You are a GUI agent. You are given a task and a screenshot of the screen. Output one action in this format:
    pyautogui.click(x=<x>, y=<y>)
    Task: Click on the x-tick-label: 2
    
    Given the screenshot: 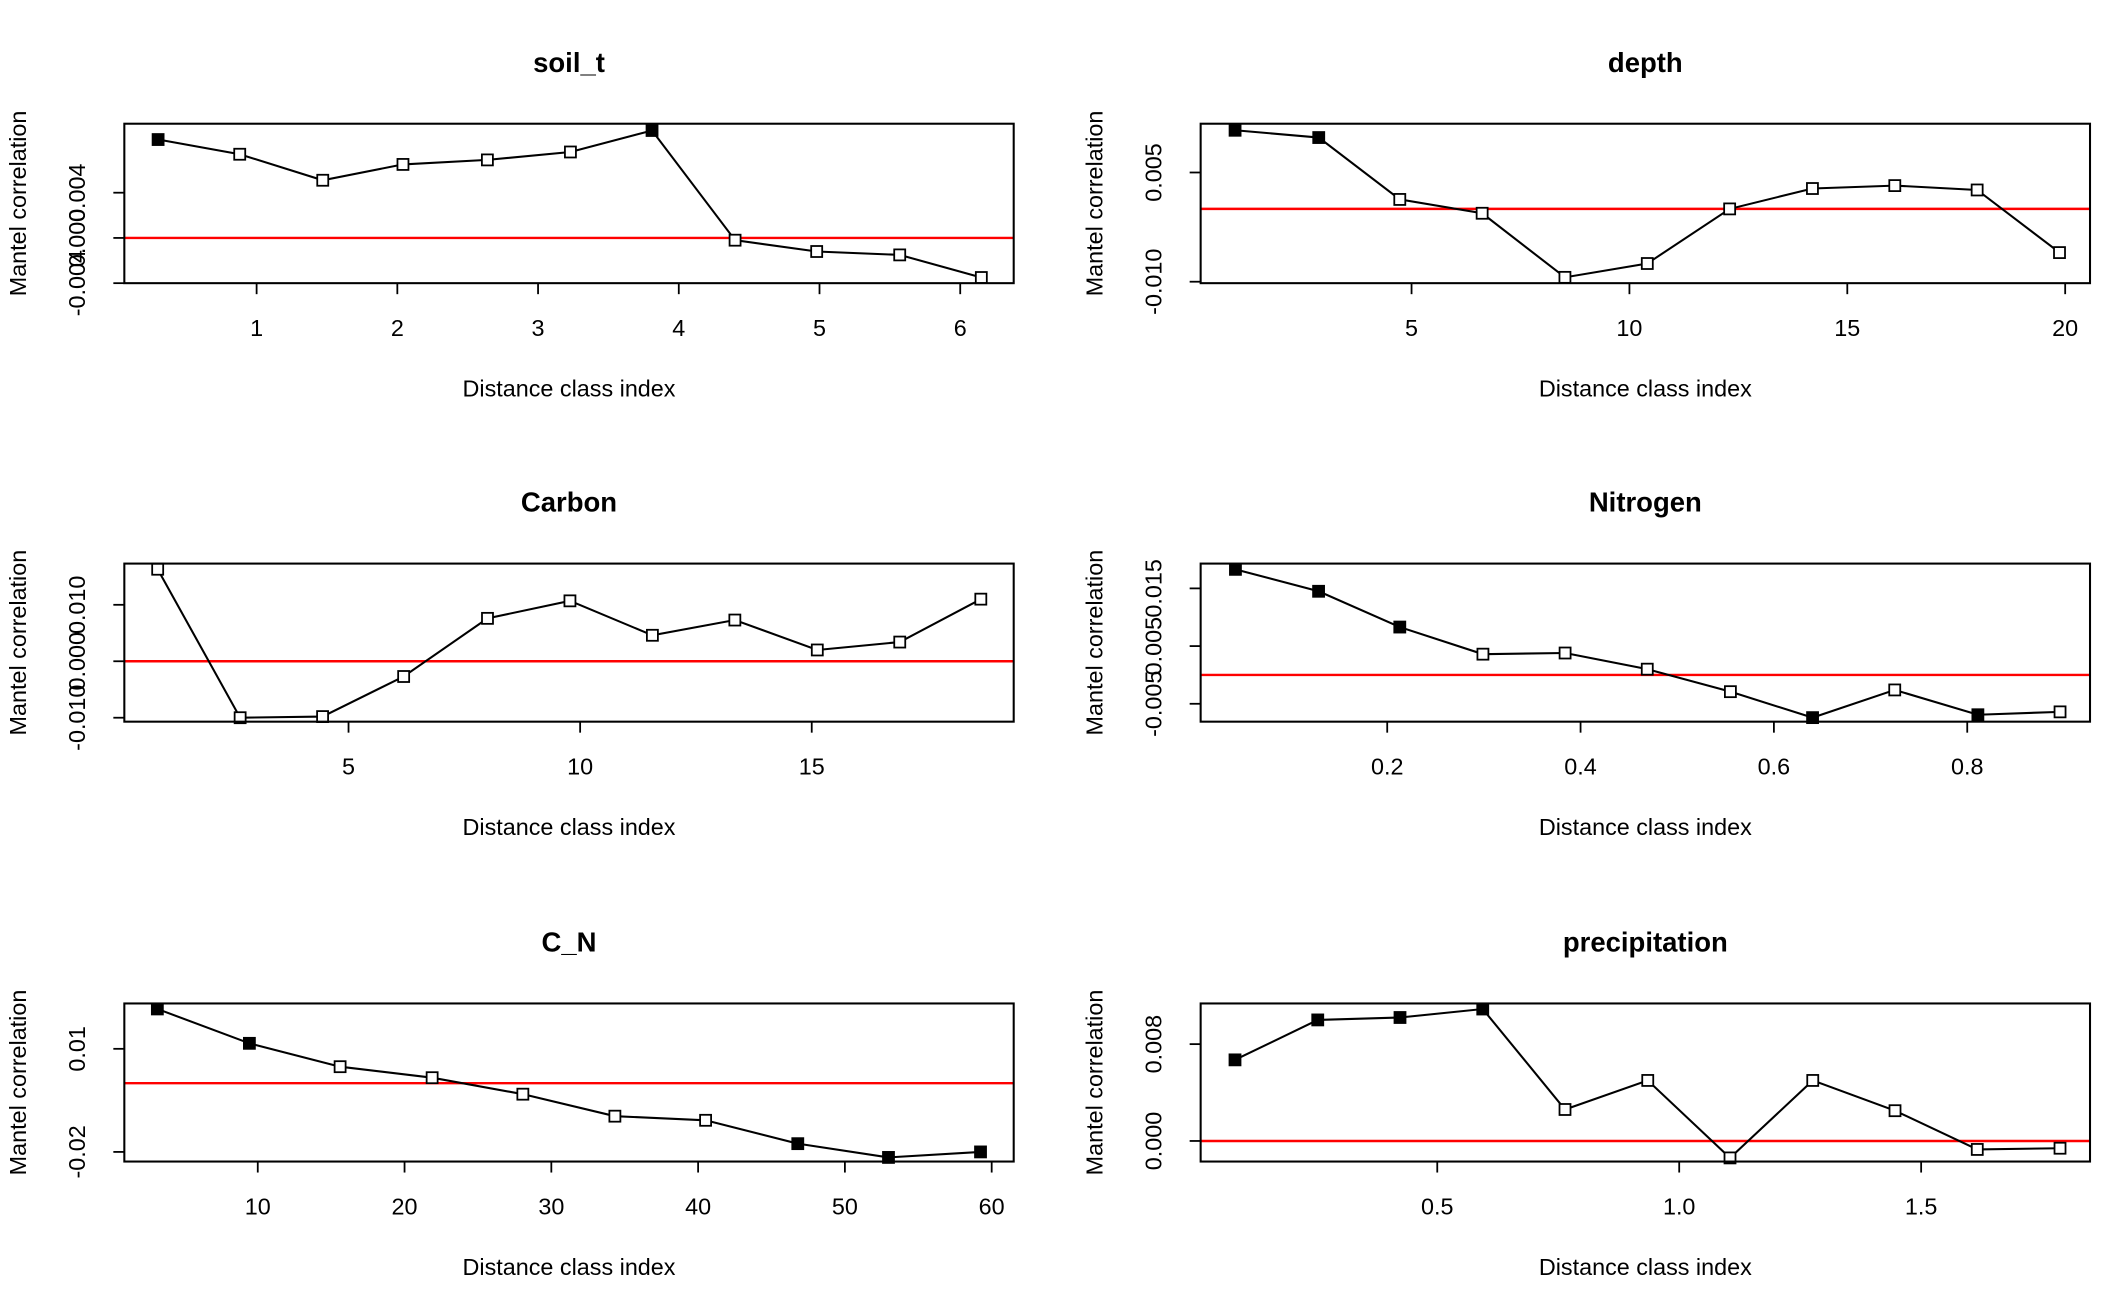 What is the action you would take?
    pyautogui.click(x=397, y=328)
    